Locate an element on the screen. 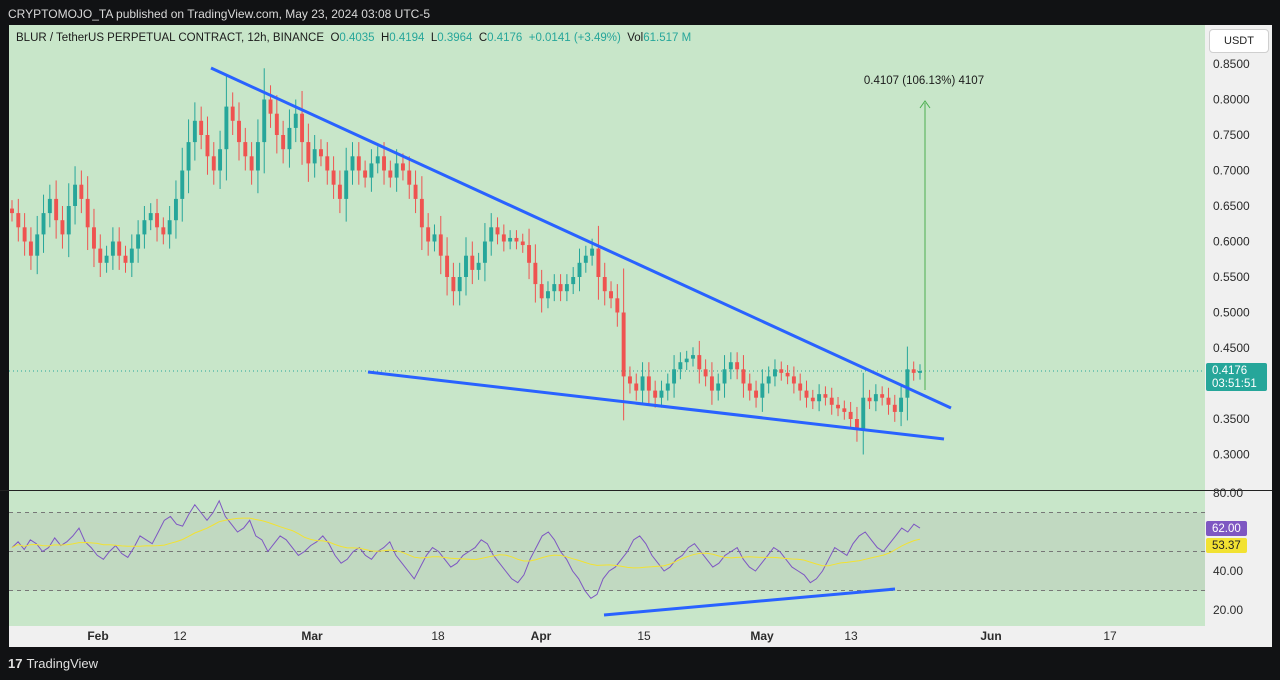  open-label: O is located at coordinates (335, 38).